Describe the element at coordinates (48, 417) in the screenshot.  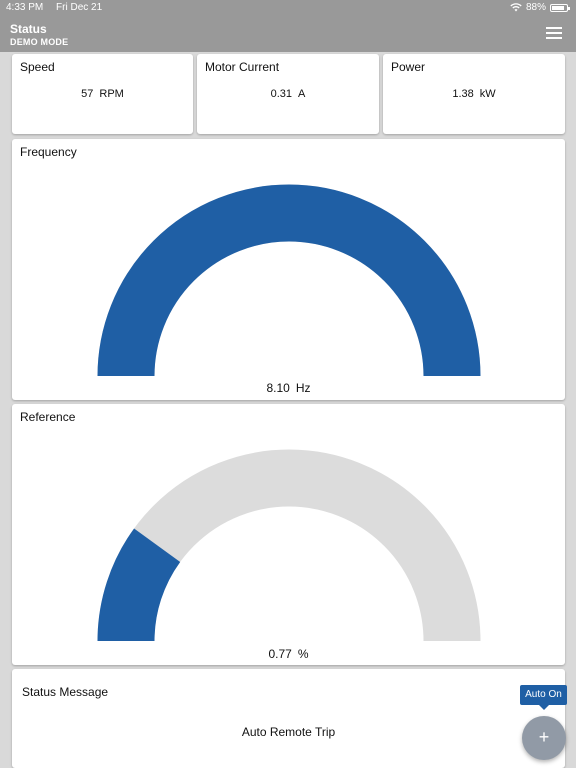
I see `reference-label: Reference` at that location.